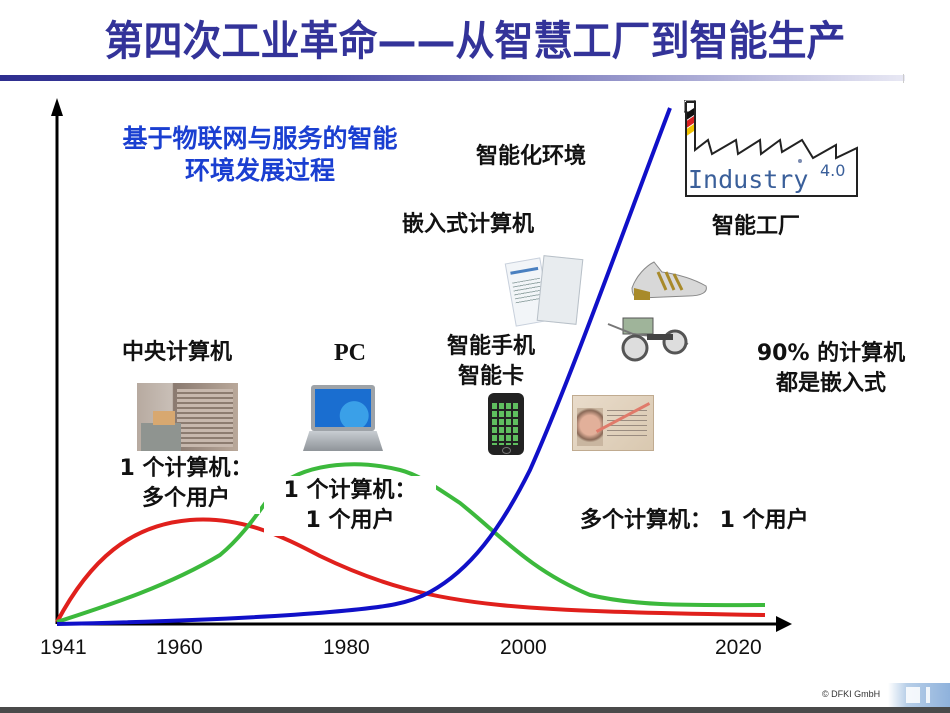 This screenshot has height=713, width=950. Describe the element at coordinates (186, 468) in the screenshot. I see `mainframe-desc-line-1: 1 个计算机：` at that location.